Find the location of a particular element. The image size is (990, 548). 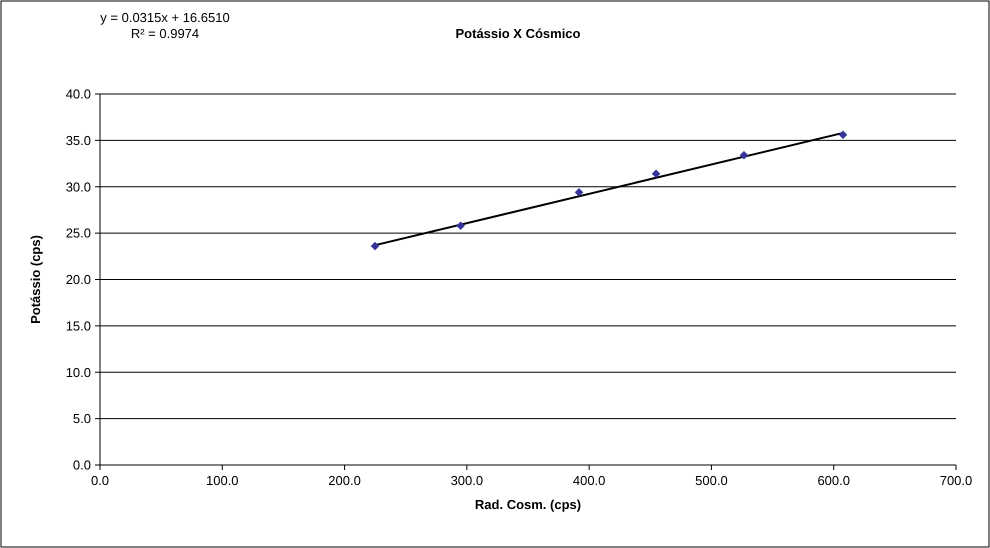

y-tick-label: 20.0 is located at coordinates (78, 279).